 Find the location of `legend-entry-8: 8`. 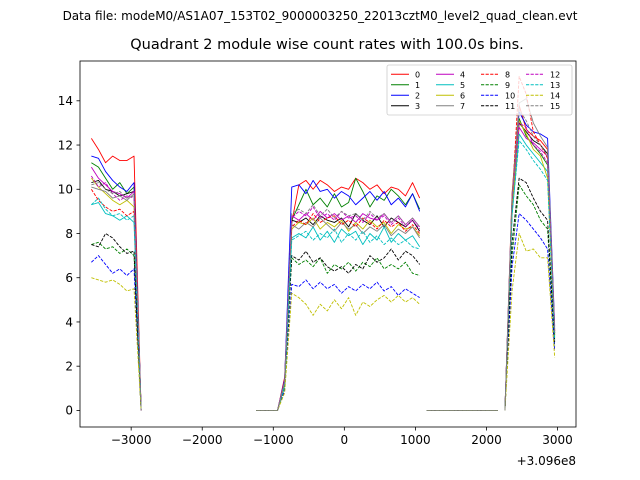

legend-entry-8: 8 is located at coordinates (495, 74).